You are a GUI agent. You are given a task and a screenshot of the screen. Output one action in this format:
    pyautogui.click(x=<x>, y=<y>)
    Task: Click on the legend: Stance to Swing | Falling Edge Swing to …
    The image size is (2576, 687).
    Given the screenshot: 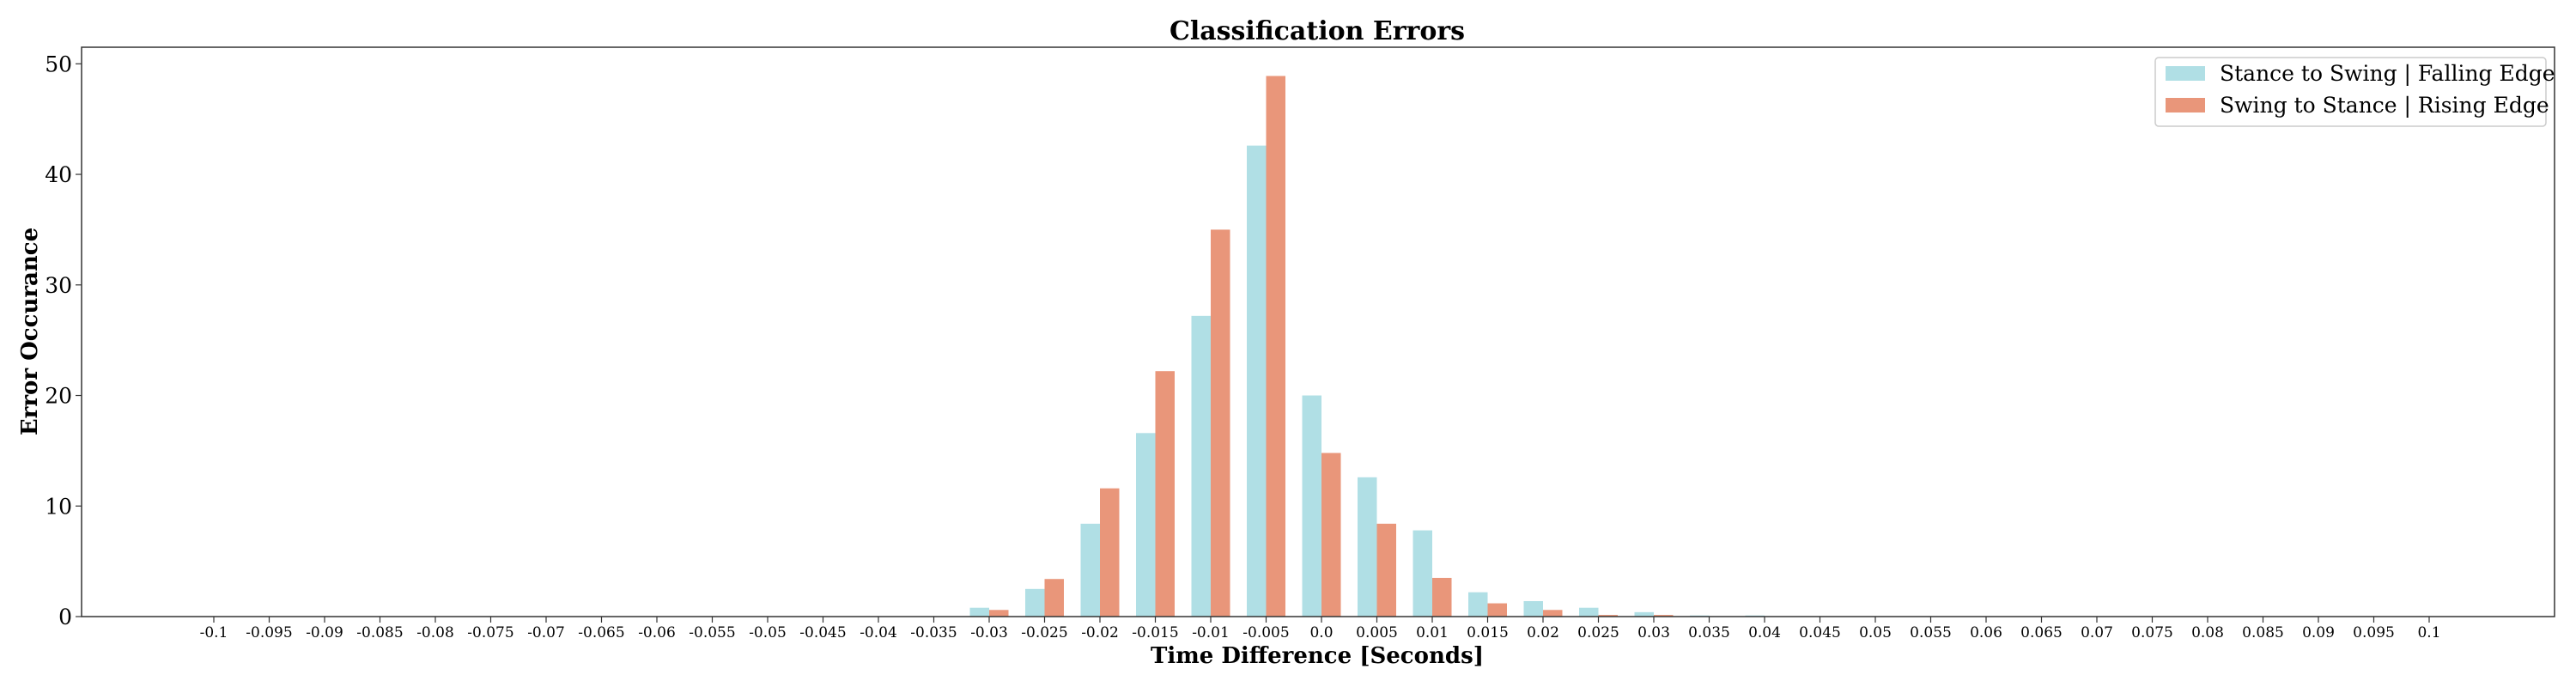 What is the action you would take?
    pyautogui.click(x=2354, y=92)
    